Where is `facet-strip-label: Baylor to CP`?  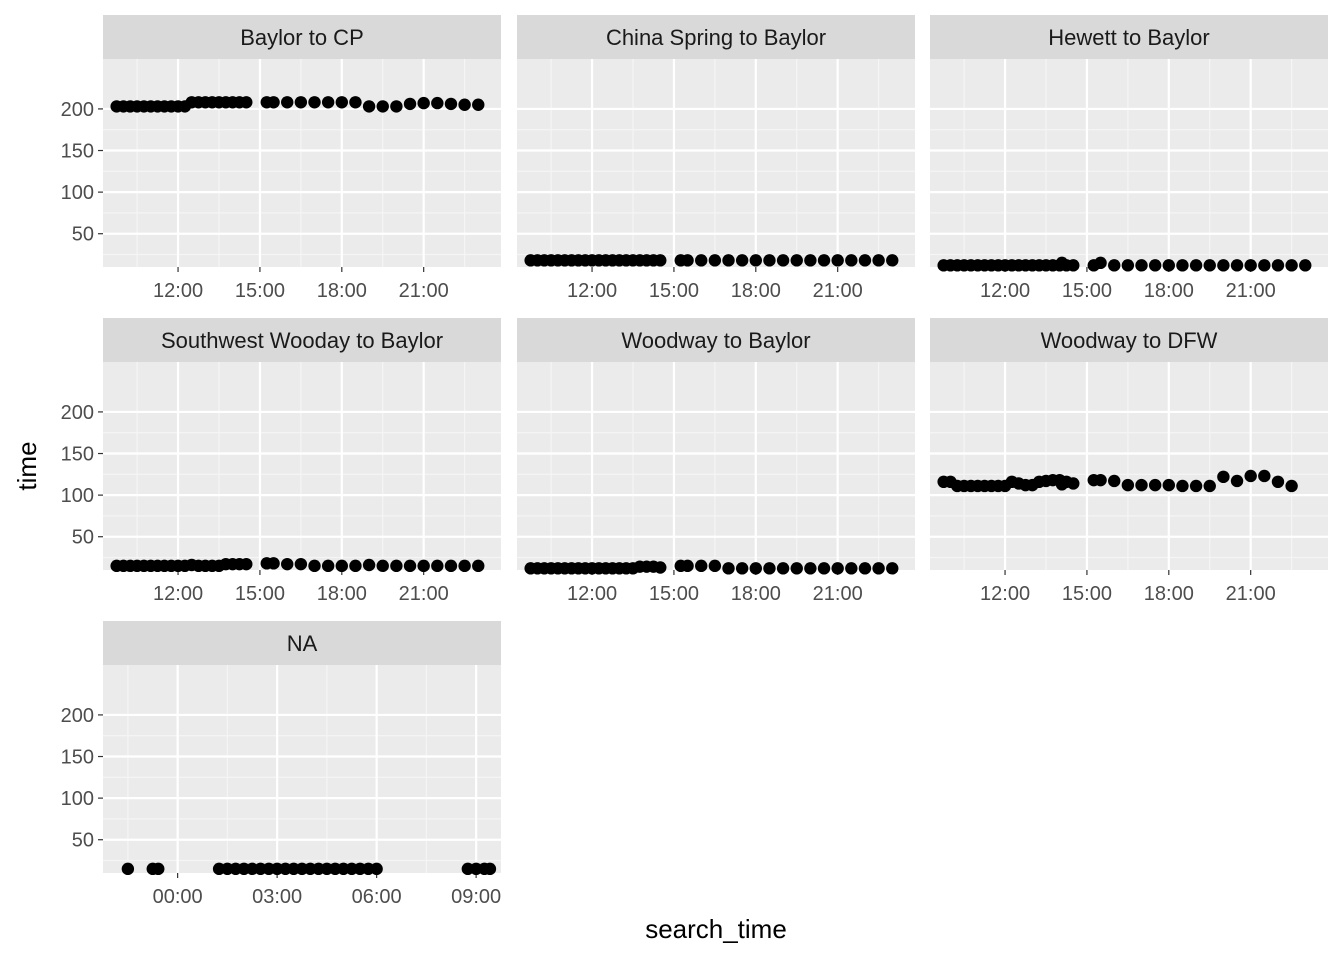
facet-strip-label: Baylor to CP is located at coordinates (302, 37).